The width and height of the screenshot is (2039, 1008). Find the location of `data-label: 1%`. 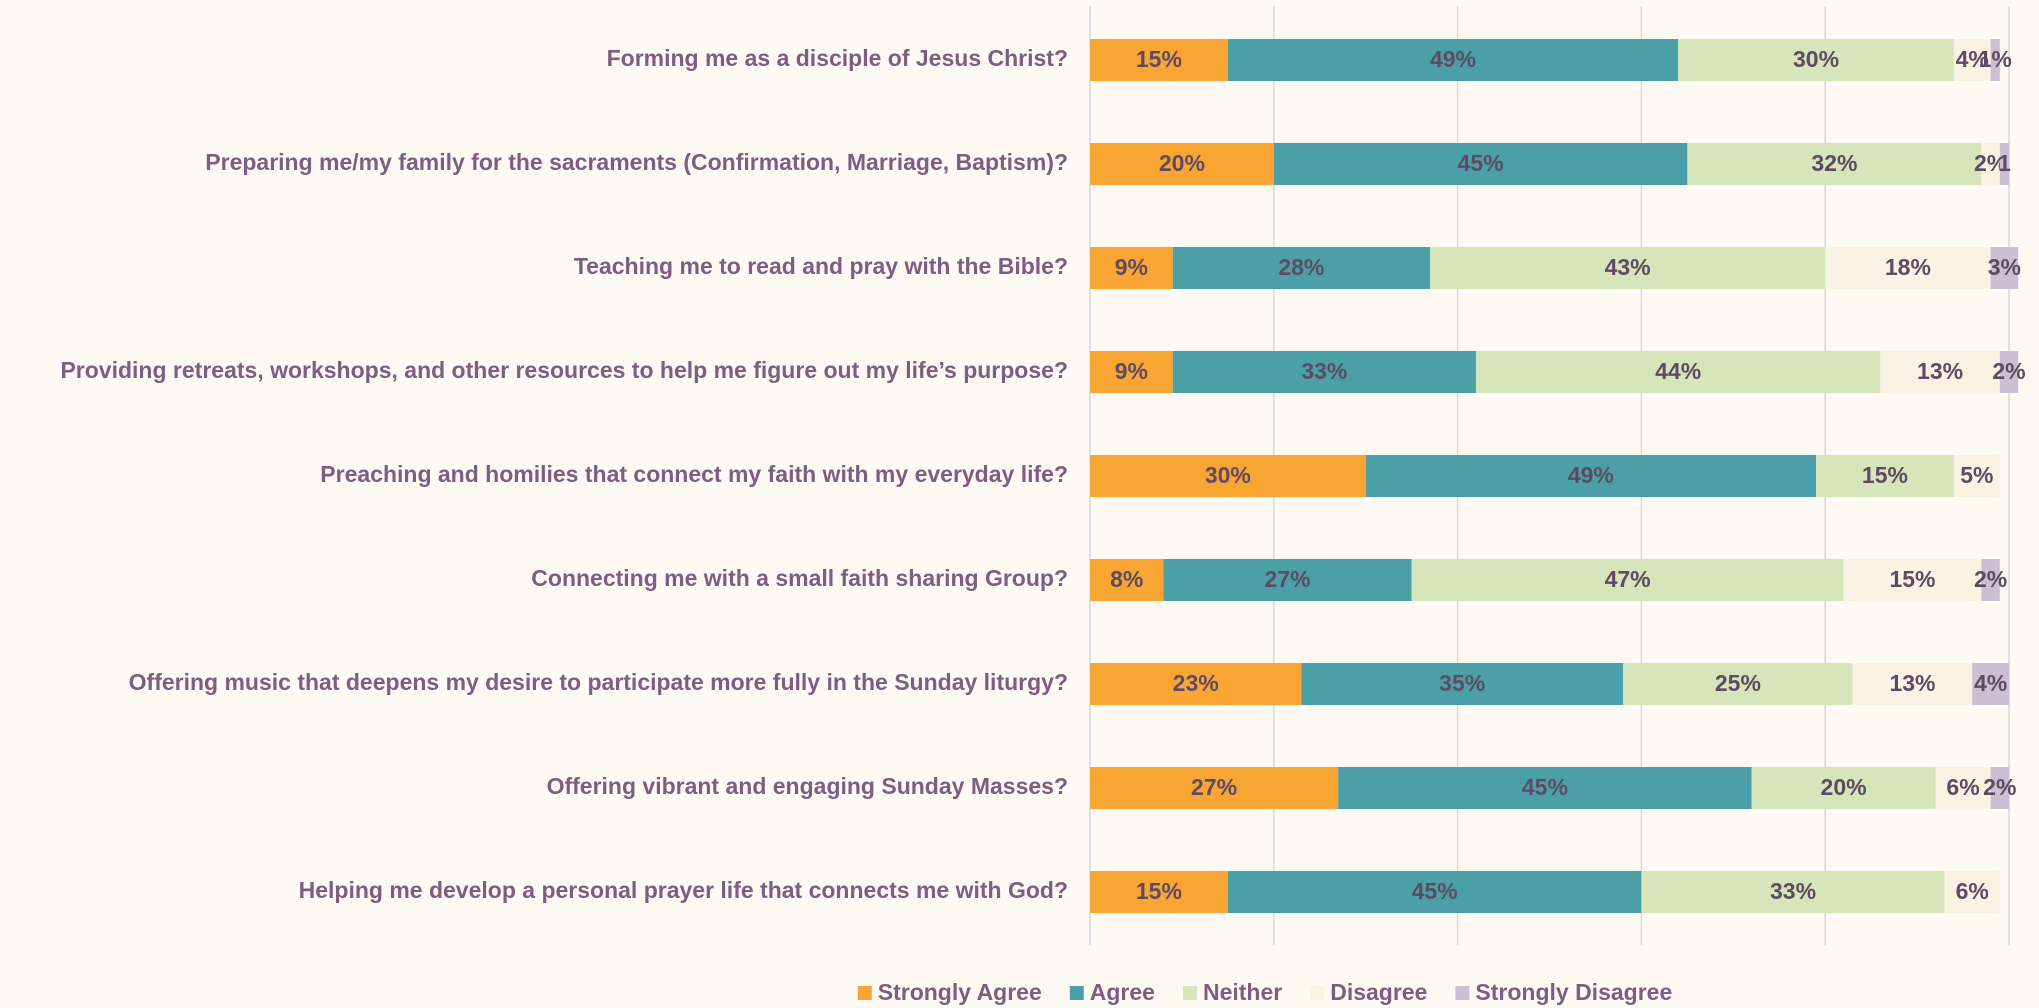

data-label: 1% is located at coordinates (1995, 59).